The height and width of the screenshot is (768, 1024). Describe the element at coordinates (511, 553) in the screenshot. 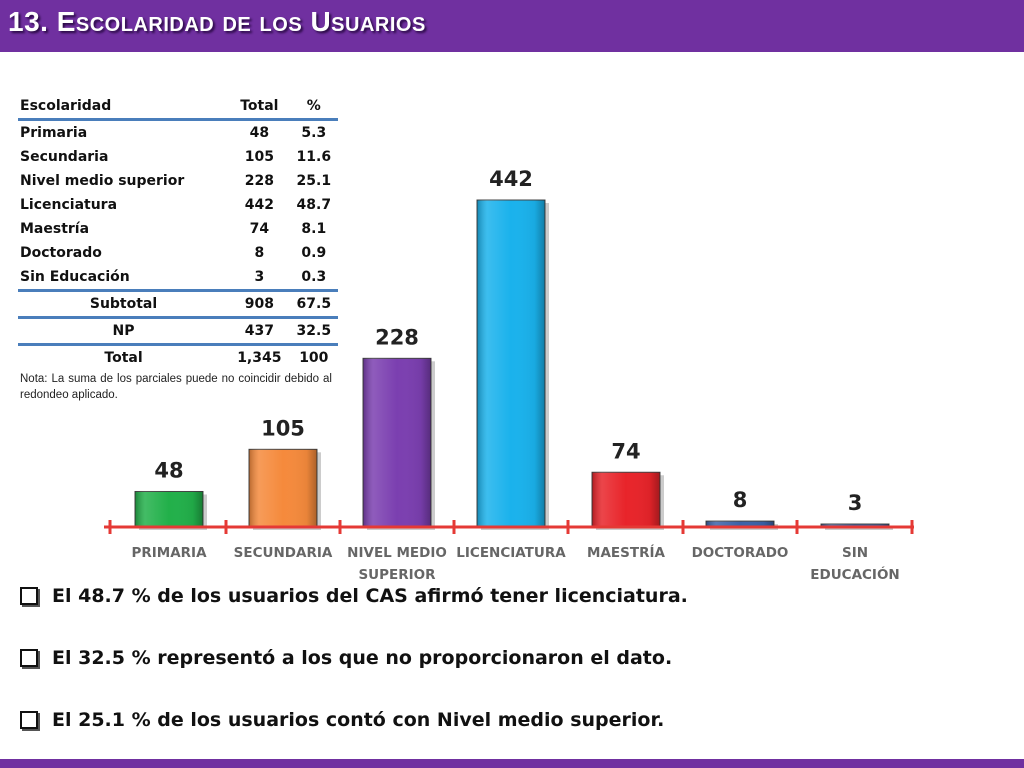

I see `category-tick-label: LICENCIATURA` at that location.